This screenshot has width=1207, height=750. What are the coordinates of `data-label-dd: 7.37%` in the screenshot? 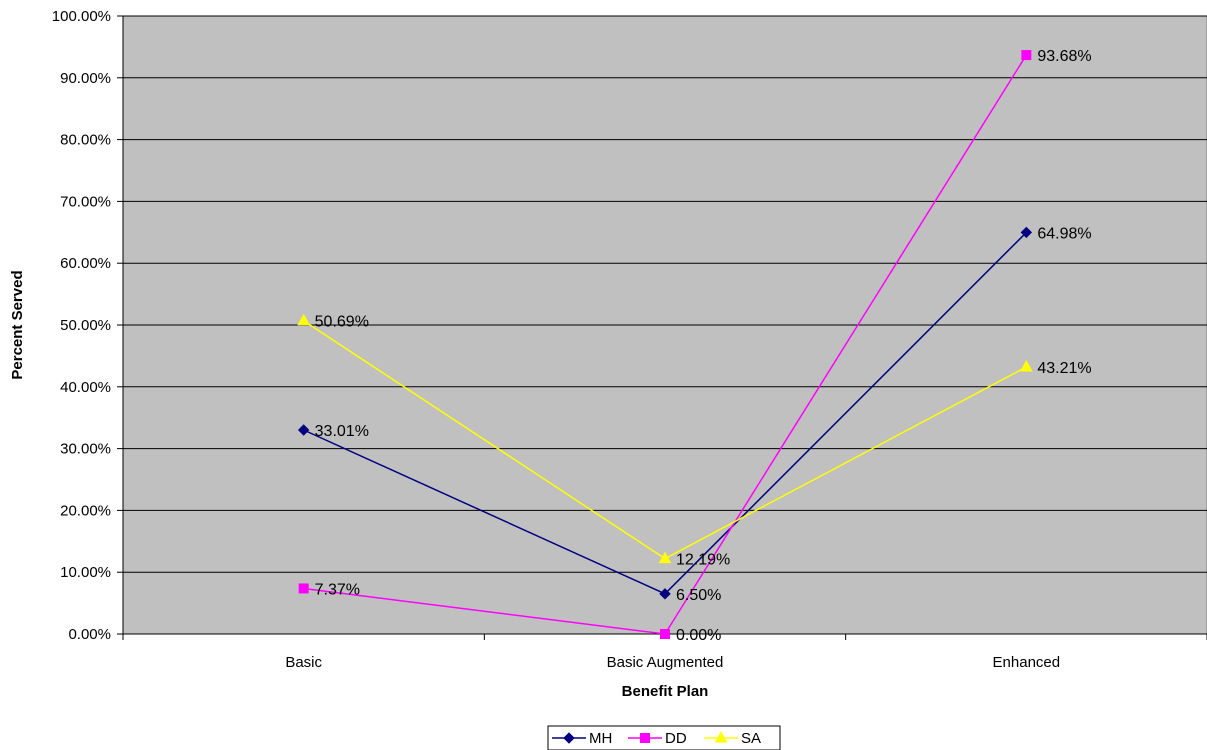 It's located at (337, 589).